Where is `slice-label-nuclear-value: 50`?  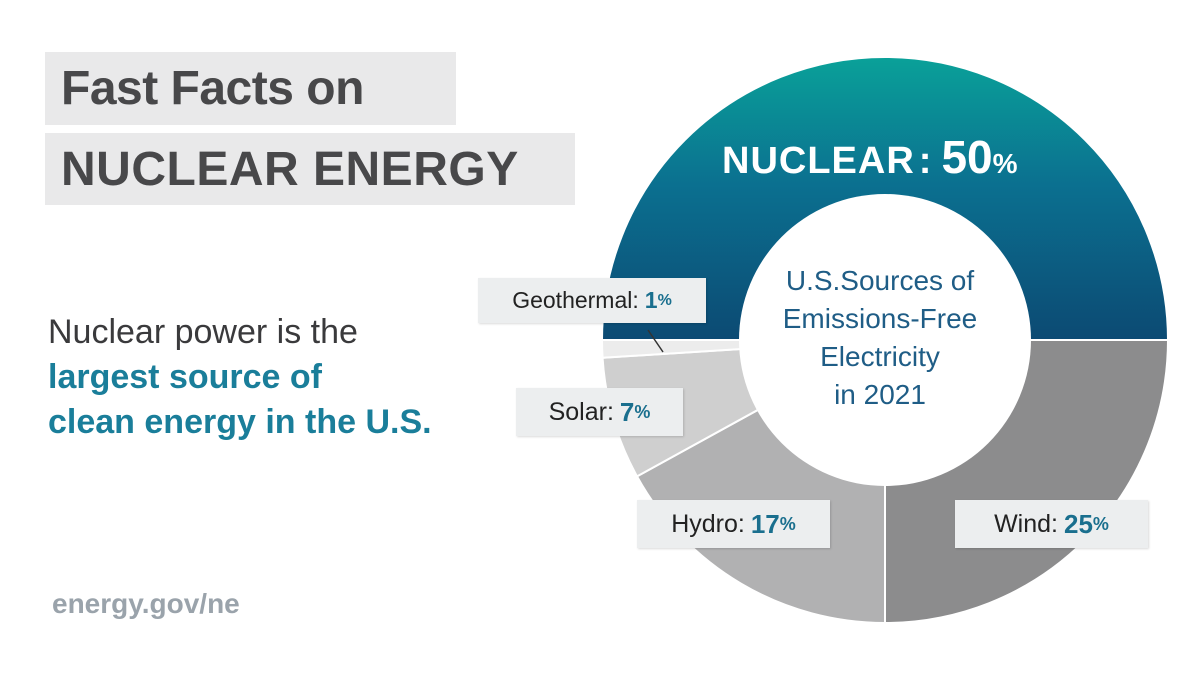
slice-label-nuclear-value: 50 is located at coordinates (967, 157).